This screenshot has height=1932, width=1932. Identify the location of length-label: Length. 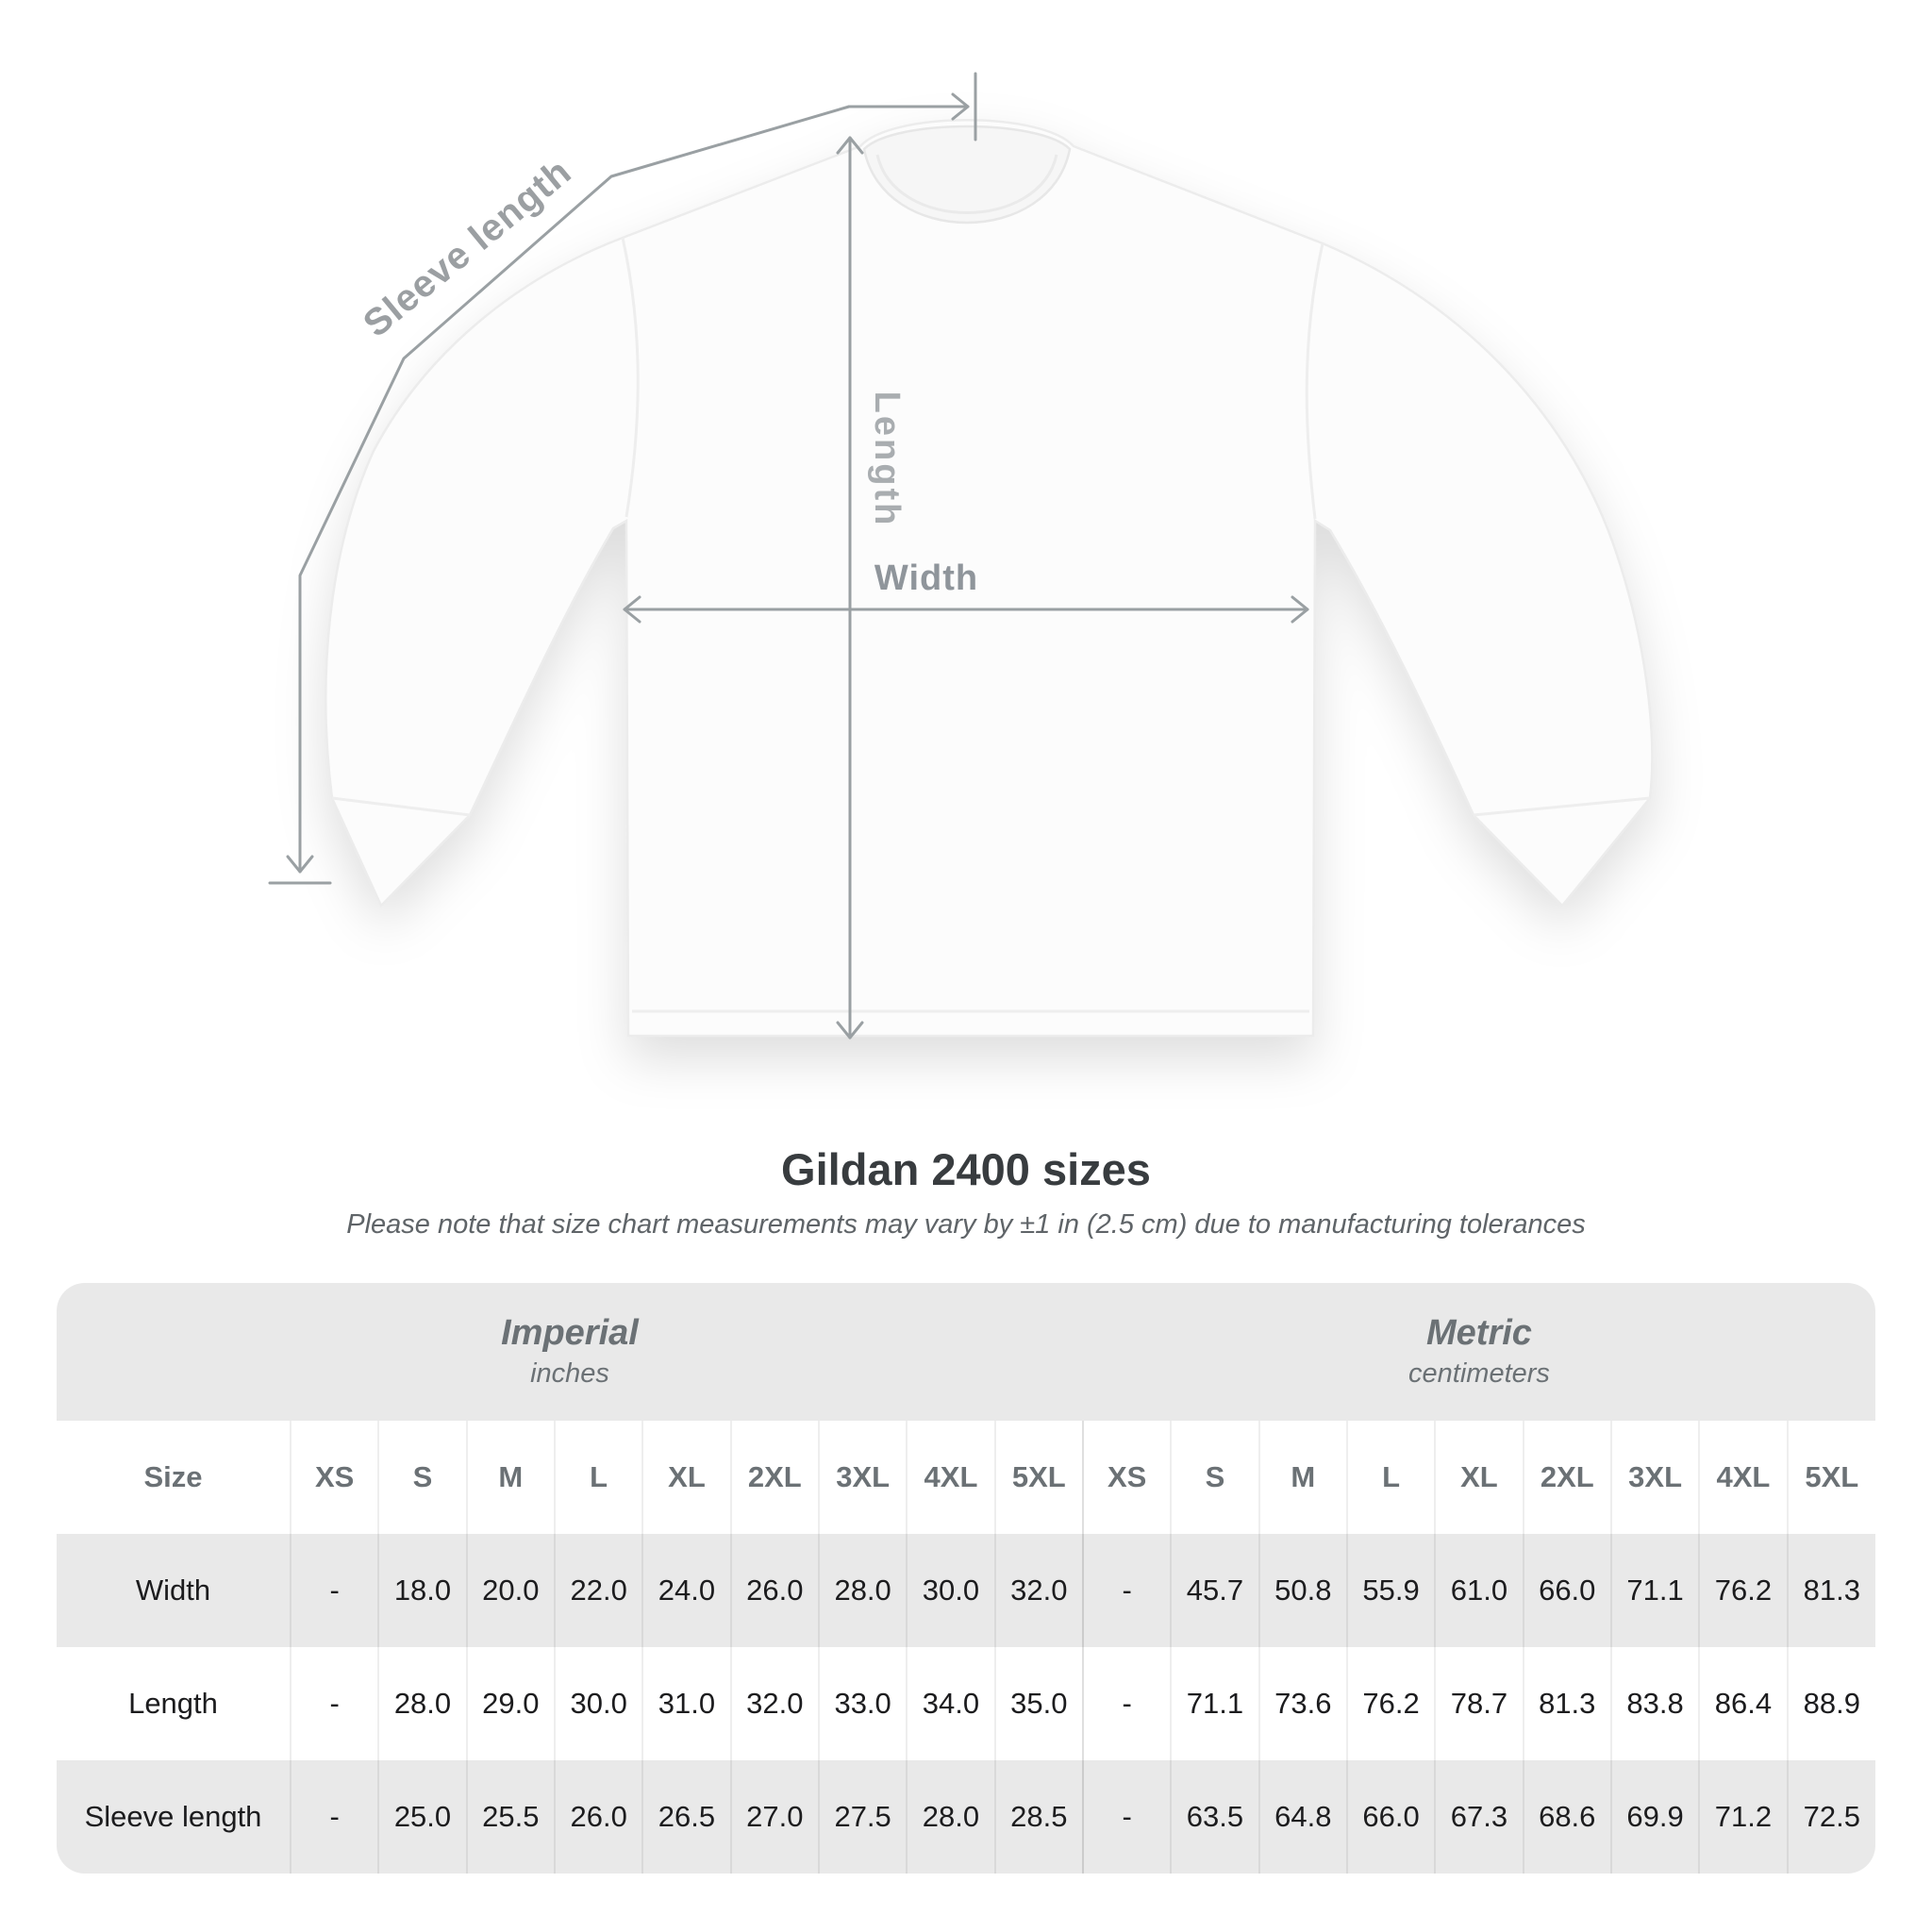
(887, 459).